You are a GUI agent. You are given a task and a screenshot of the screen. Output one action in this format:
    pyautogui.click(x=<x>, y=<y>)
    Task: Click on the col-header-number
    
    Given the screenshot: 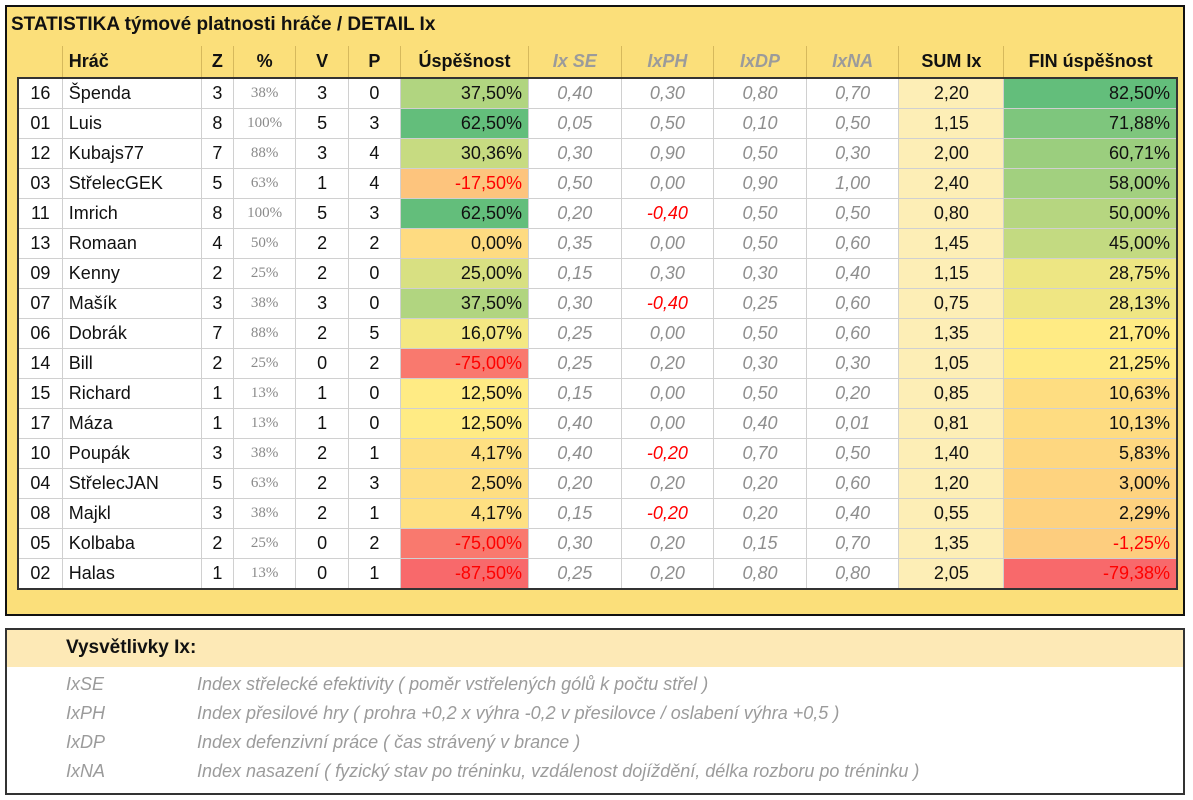 What is the action you would take?
    pyautogui.click(x=40, y=62)
    